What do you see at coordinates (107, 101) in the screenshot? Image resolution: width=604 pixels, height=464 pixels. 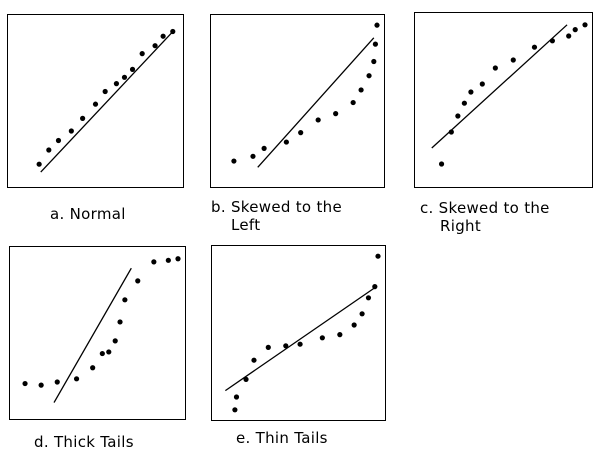 I see `panel-a-reference-line` at bounding box center [107, 101].